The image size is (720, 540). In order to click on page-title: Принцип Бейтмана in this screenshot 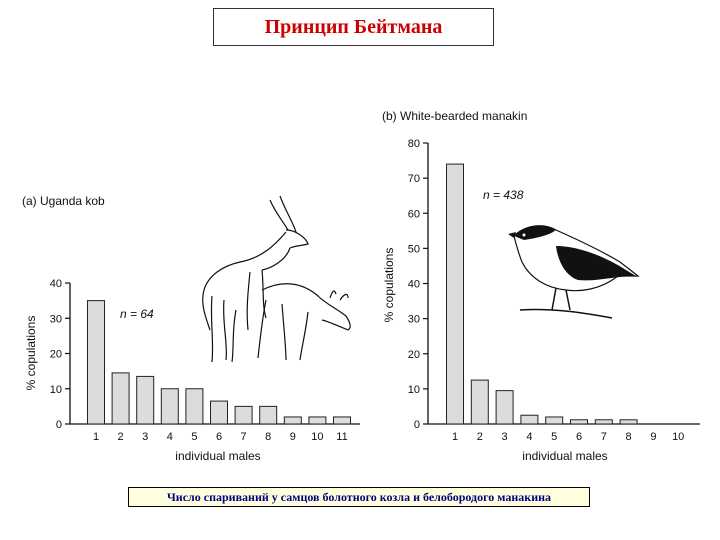, I will do `click(353, 26)`.